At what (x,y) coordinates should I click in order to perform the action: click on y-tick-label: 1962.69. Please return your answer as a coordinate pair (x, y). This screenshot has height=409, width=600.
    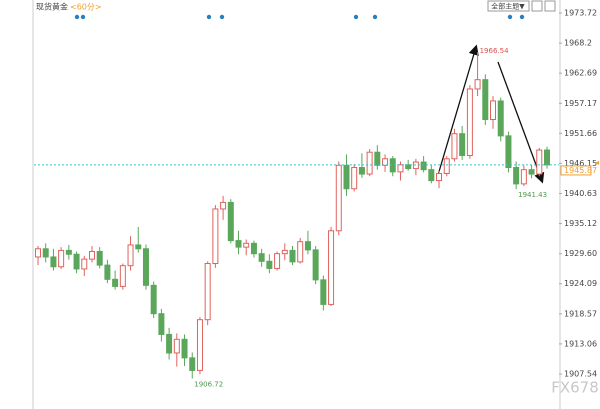
    Looking at the image, I should click on (580, 73).